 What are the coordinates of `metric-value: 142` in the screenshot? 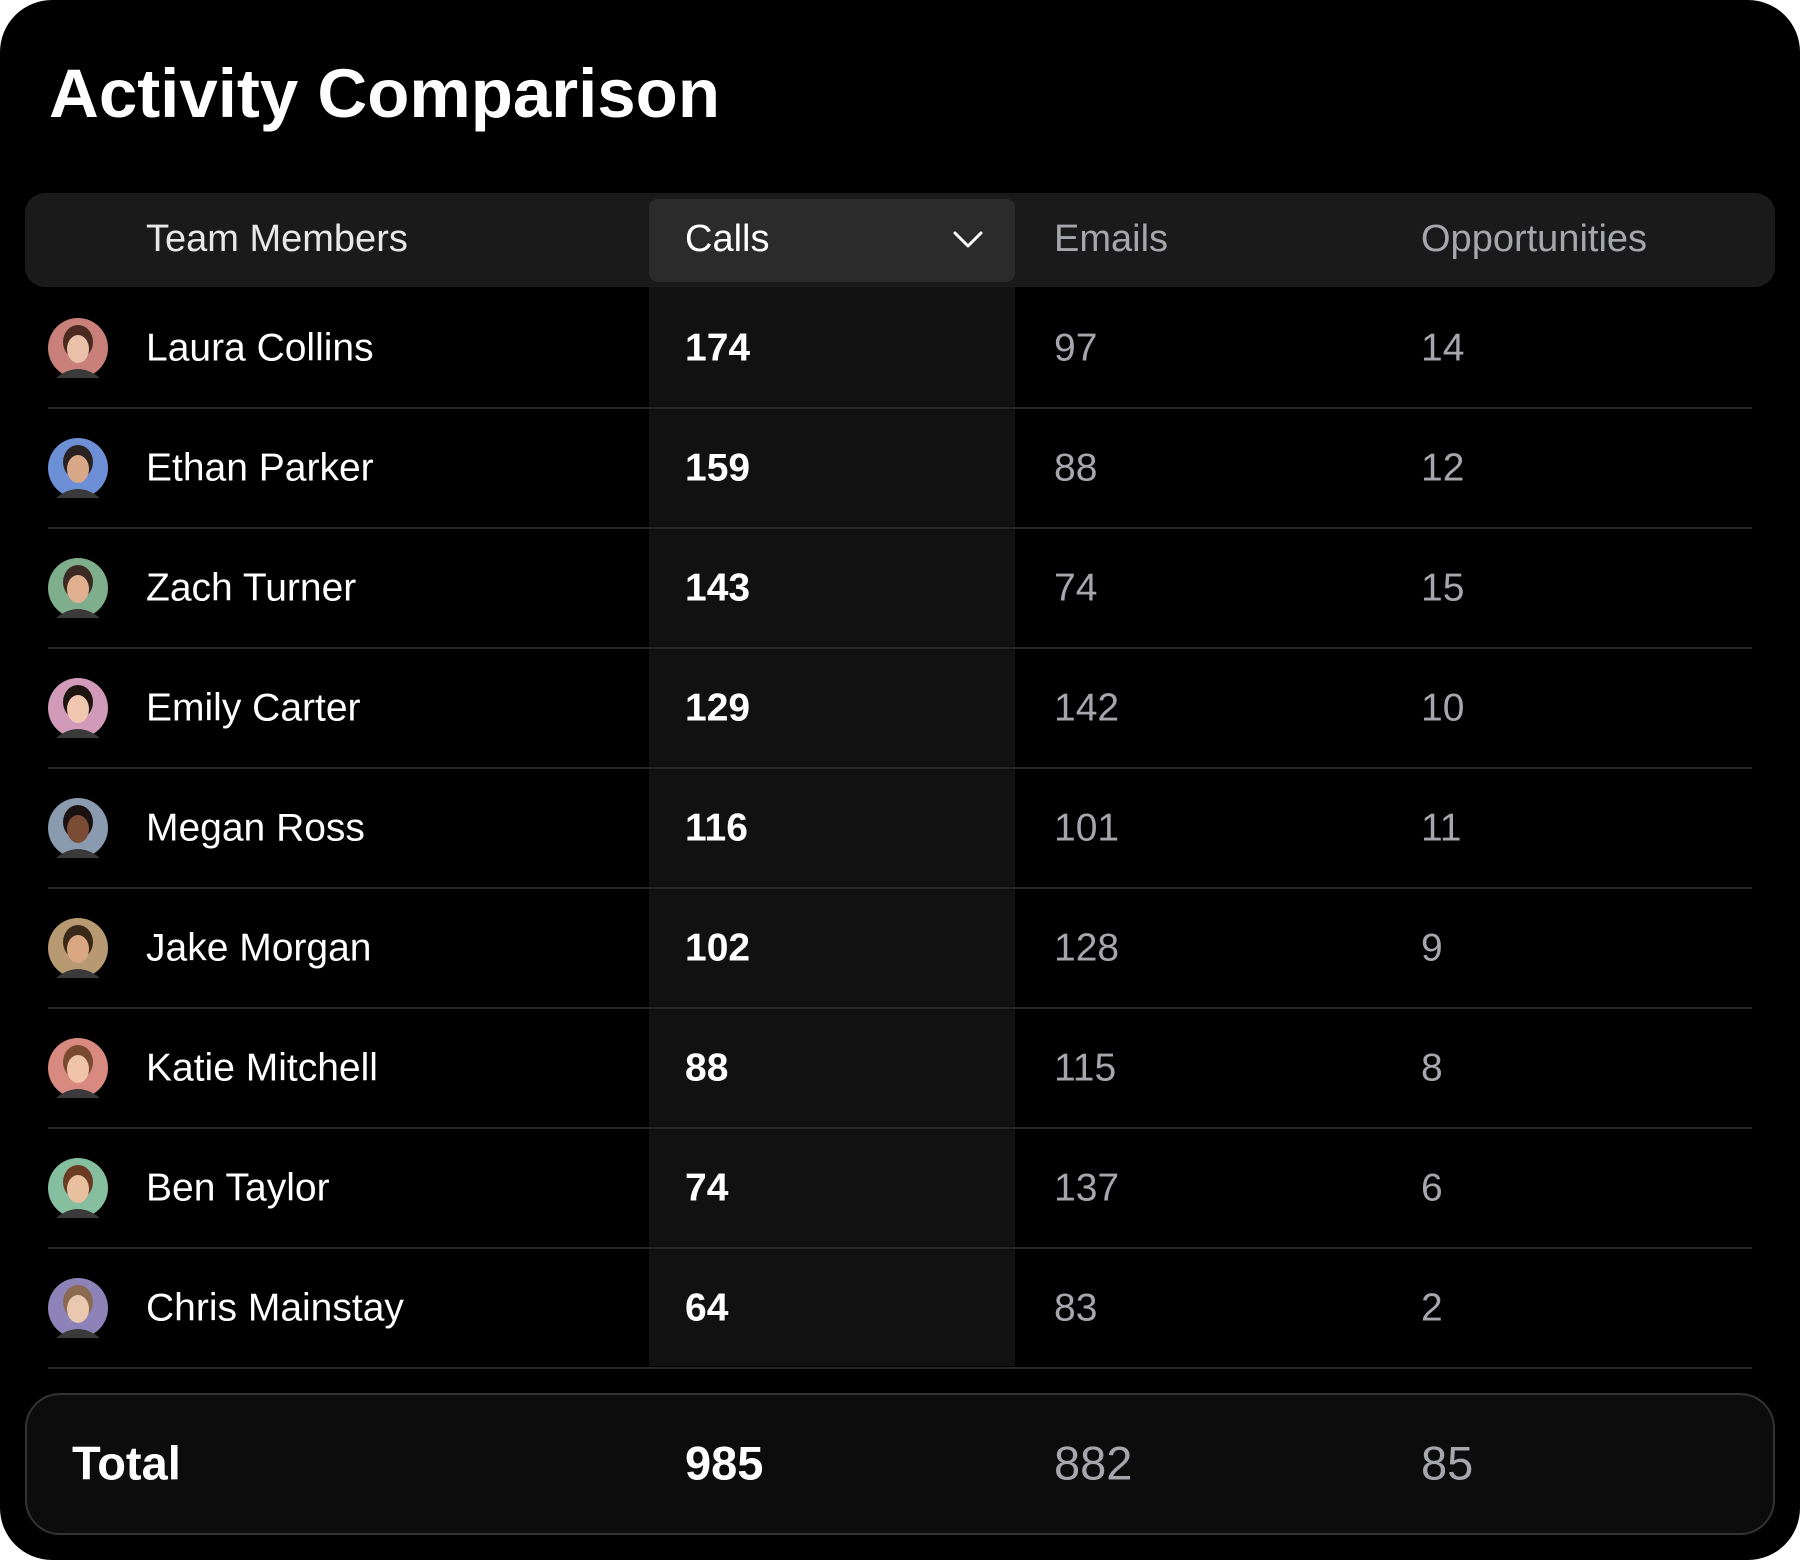 It's located at (1086, 707).